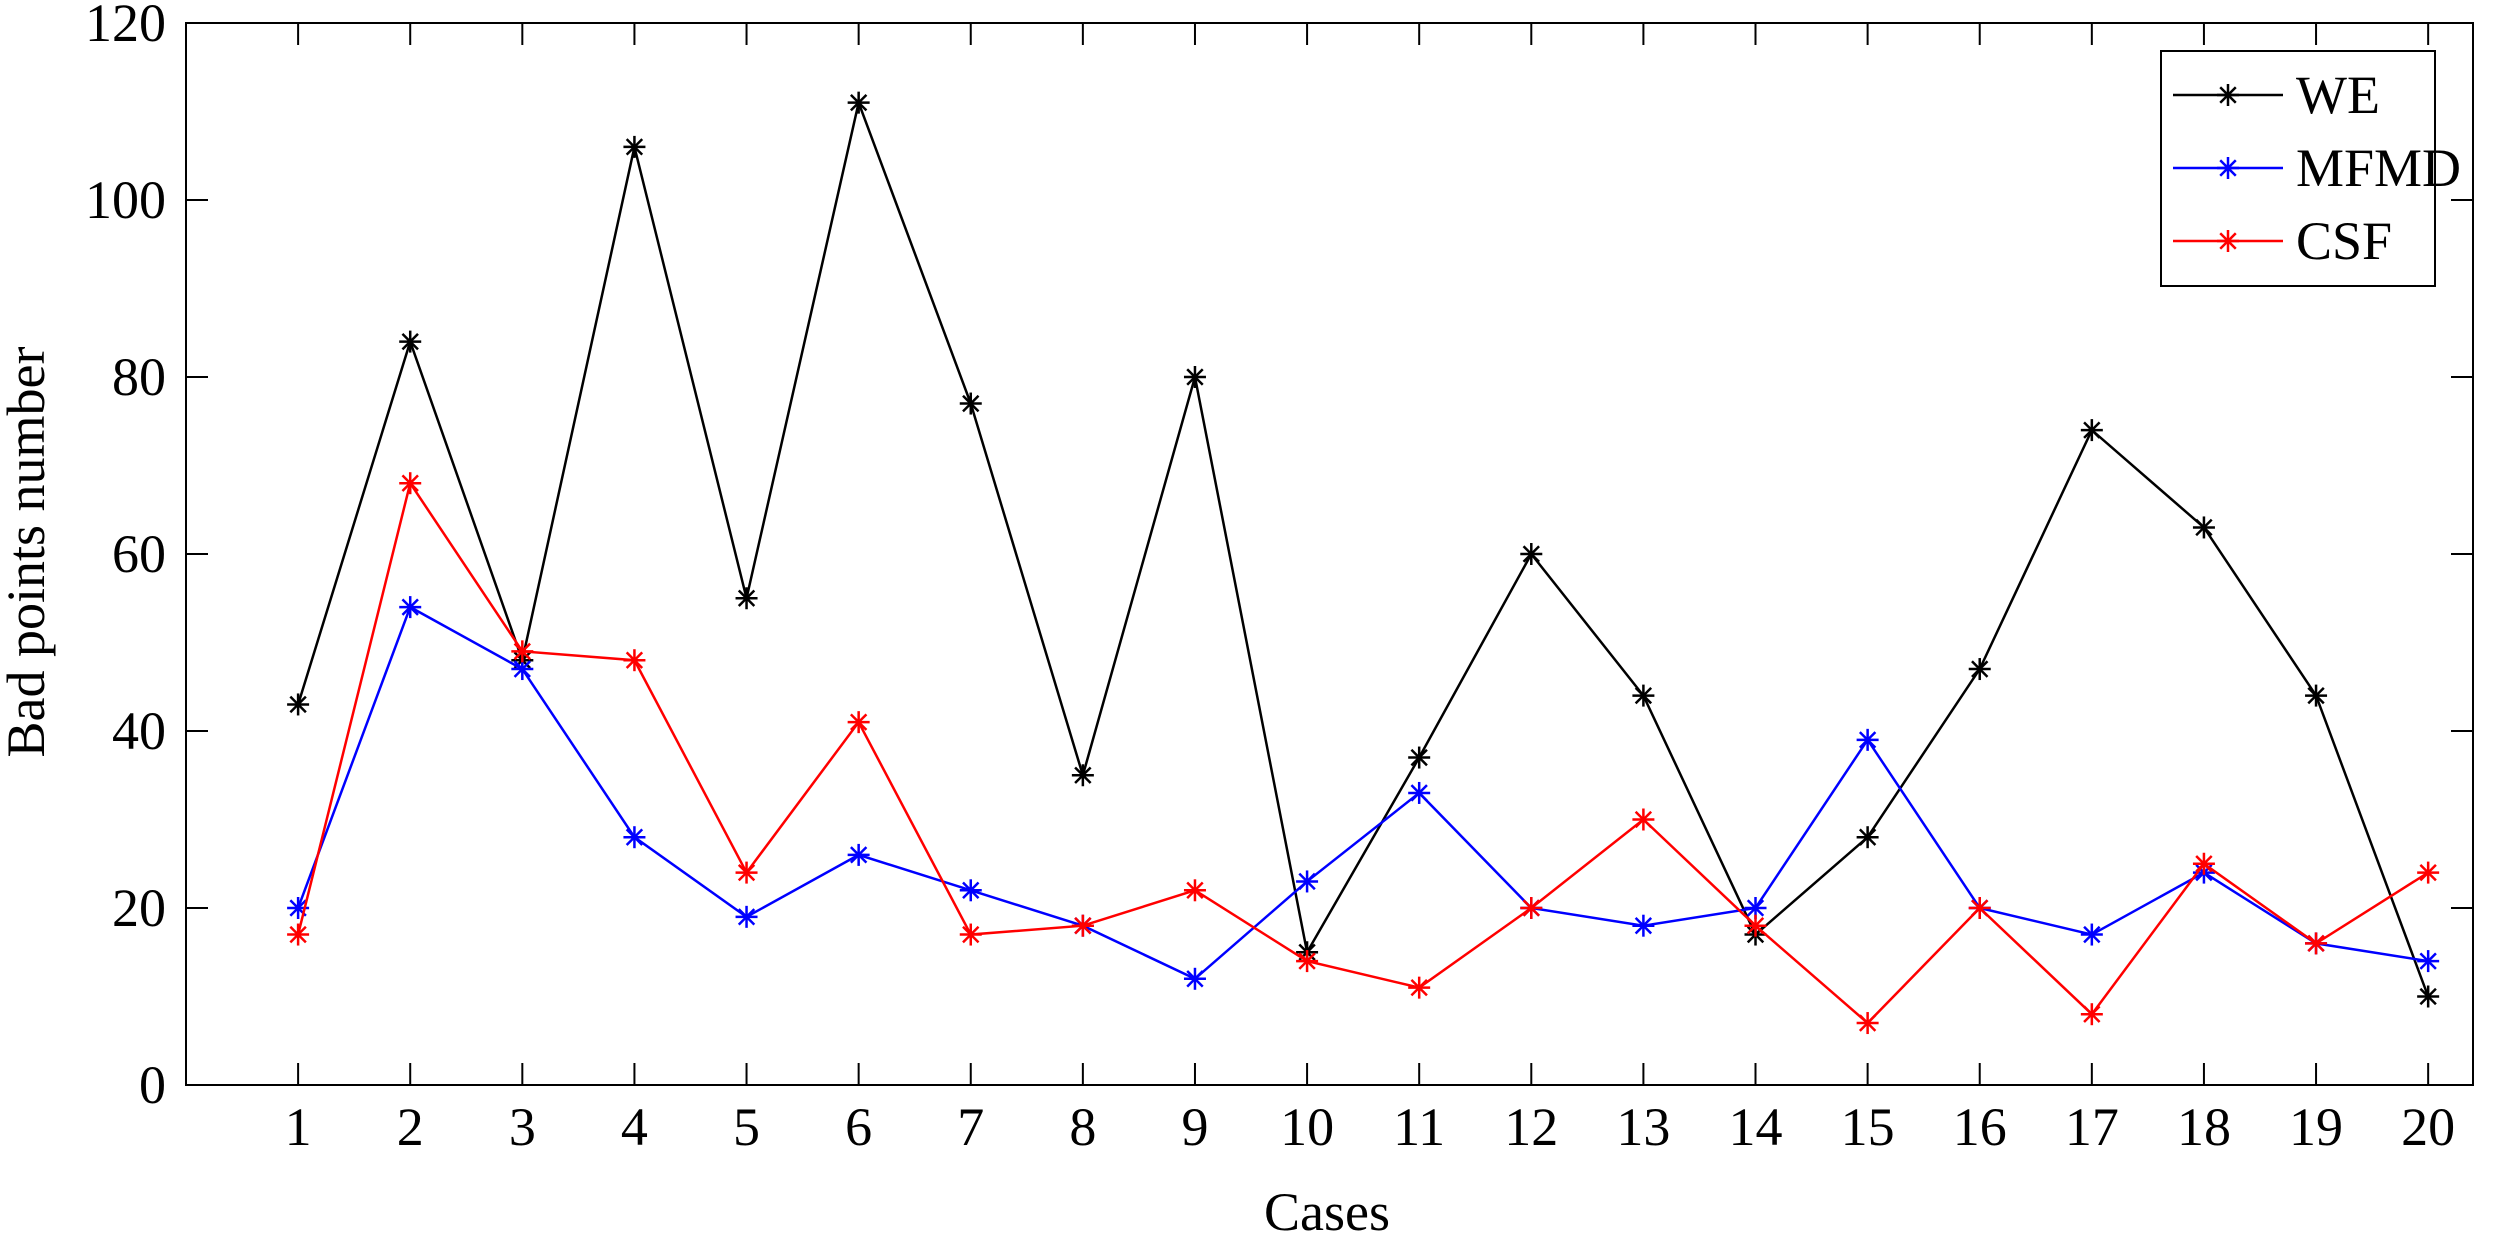 The image size is (2500, 1239). Describe the element at coordinates (298, 1127) in the screenshot. I see `x-tick-label: 1` at that location.